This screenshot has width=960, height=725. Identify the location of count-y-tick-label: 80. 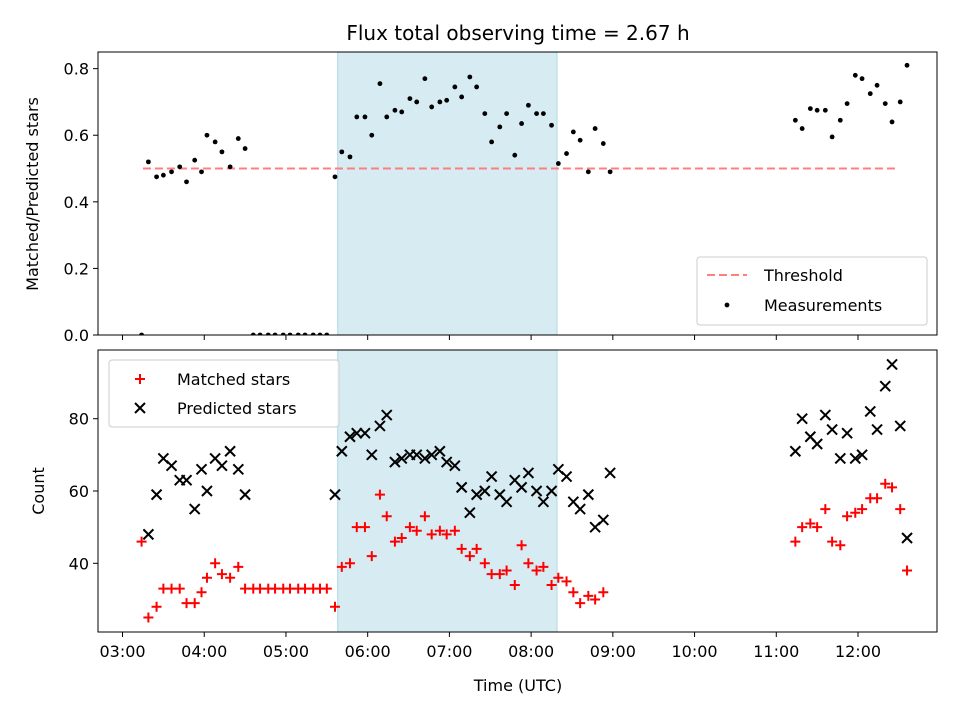
(79, 419).